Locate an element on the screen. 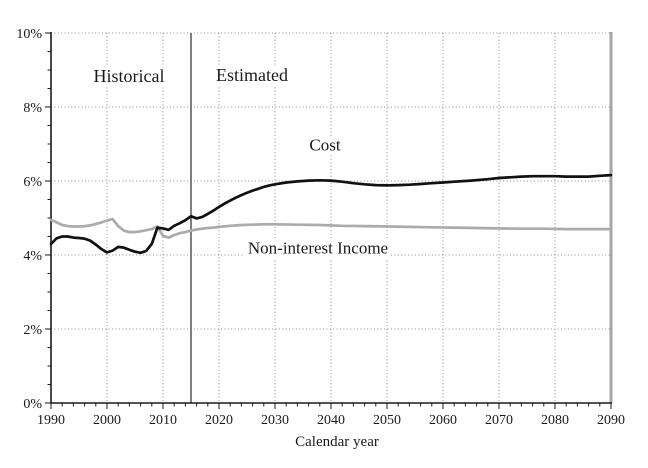 Image resolution: width=648 pixels, height=468 pixels. x-tick-label: 2000 is located at coordinates (107, 420).